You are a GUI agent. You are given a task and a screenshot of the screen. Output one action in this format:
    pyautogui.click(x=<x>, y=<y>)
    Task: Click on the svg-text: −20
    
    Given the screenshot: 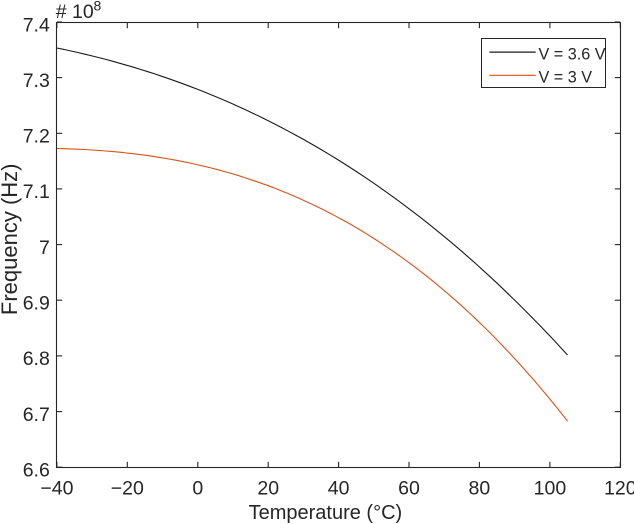 What is the action you would take?
    pyautogui.click(x=127, y=489)
    